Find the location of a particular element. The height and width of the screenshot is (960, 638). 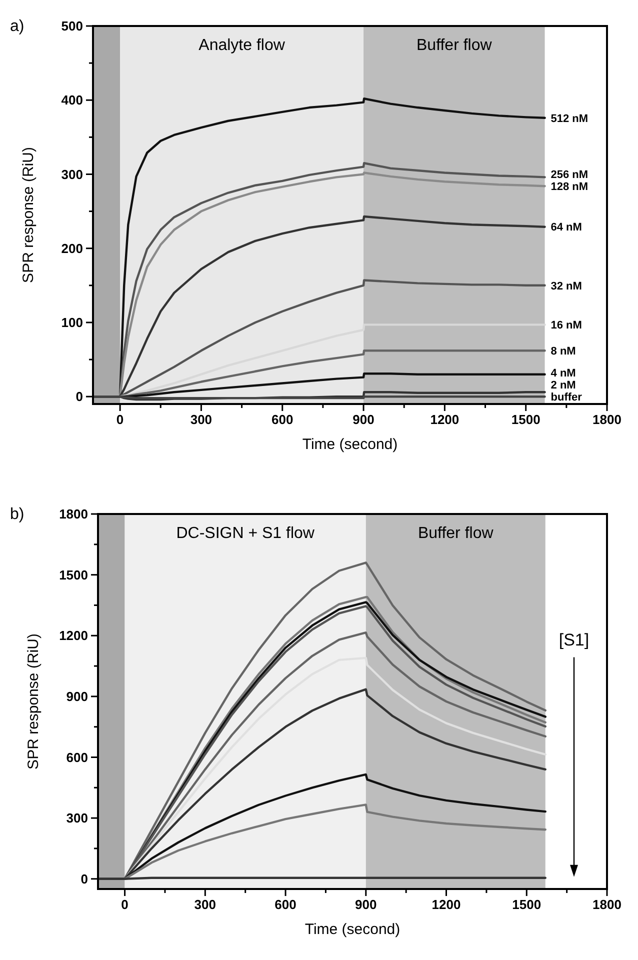

y-tick-label: 900 is located at coordinates (77, 696).